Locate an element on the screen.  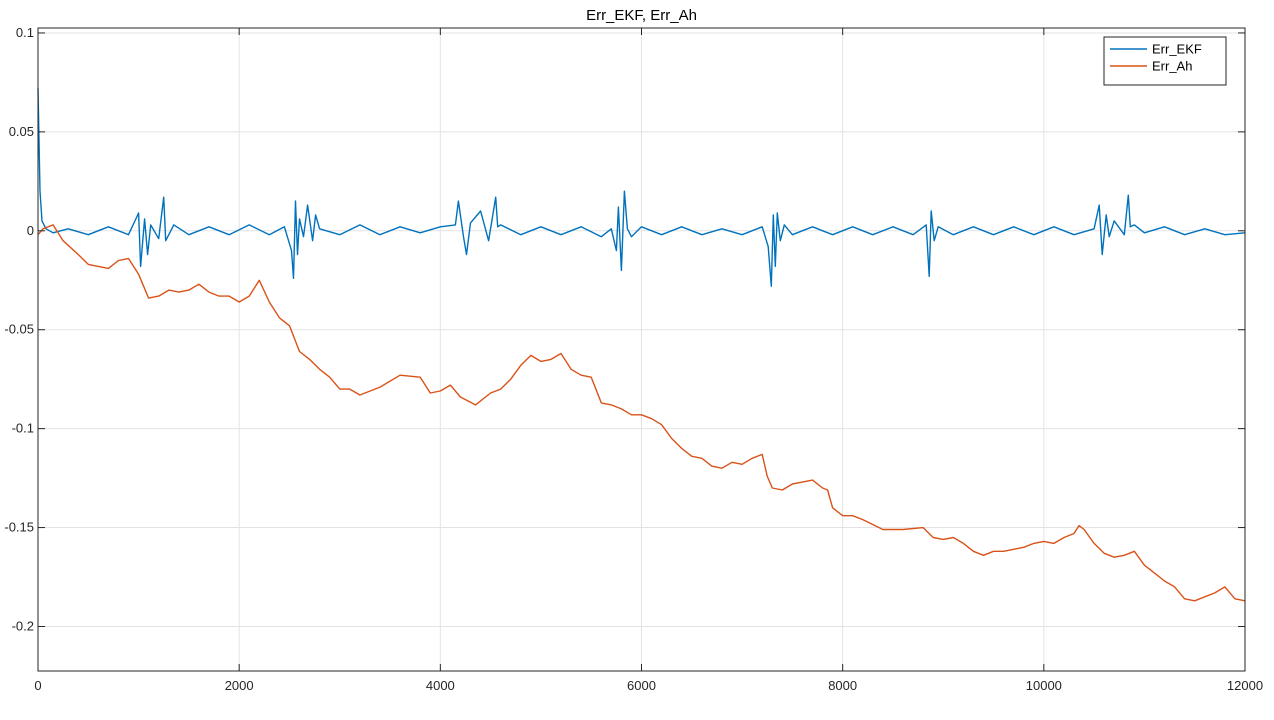
x-tick-label: 8000 is located at coordinates (842, 685).